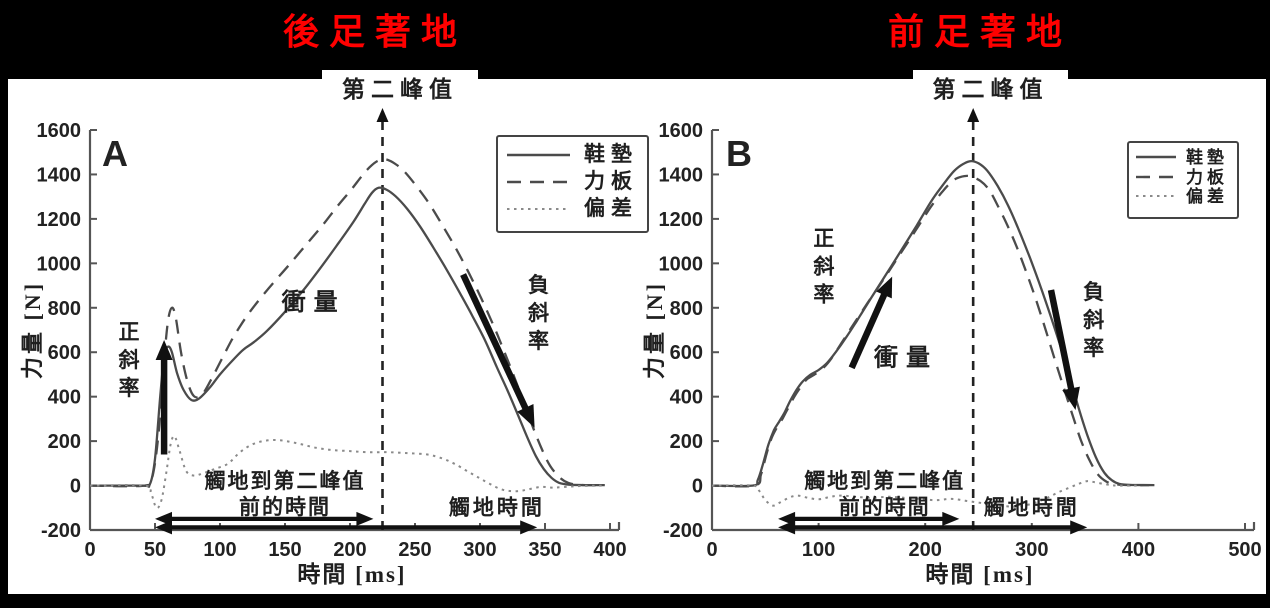 This screenshot has height=608, width=1270. I want to click on panel-b-title: 前足著地, so click(979, 32).